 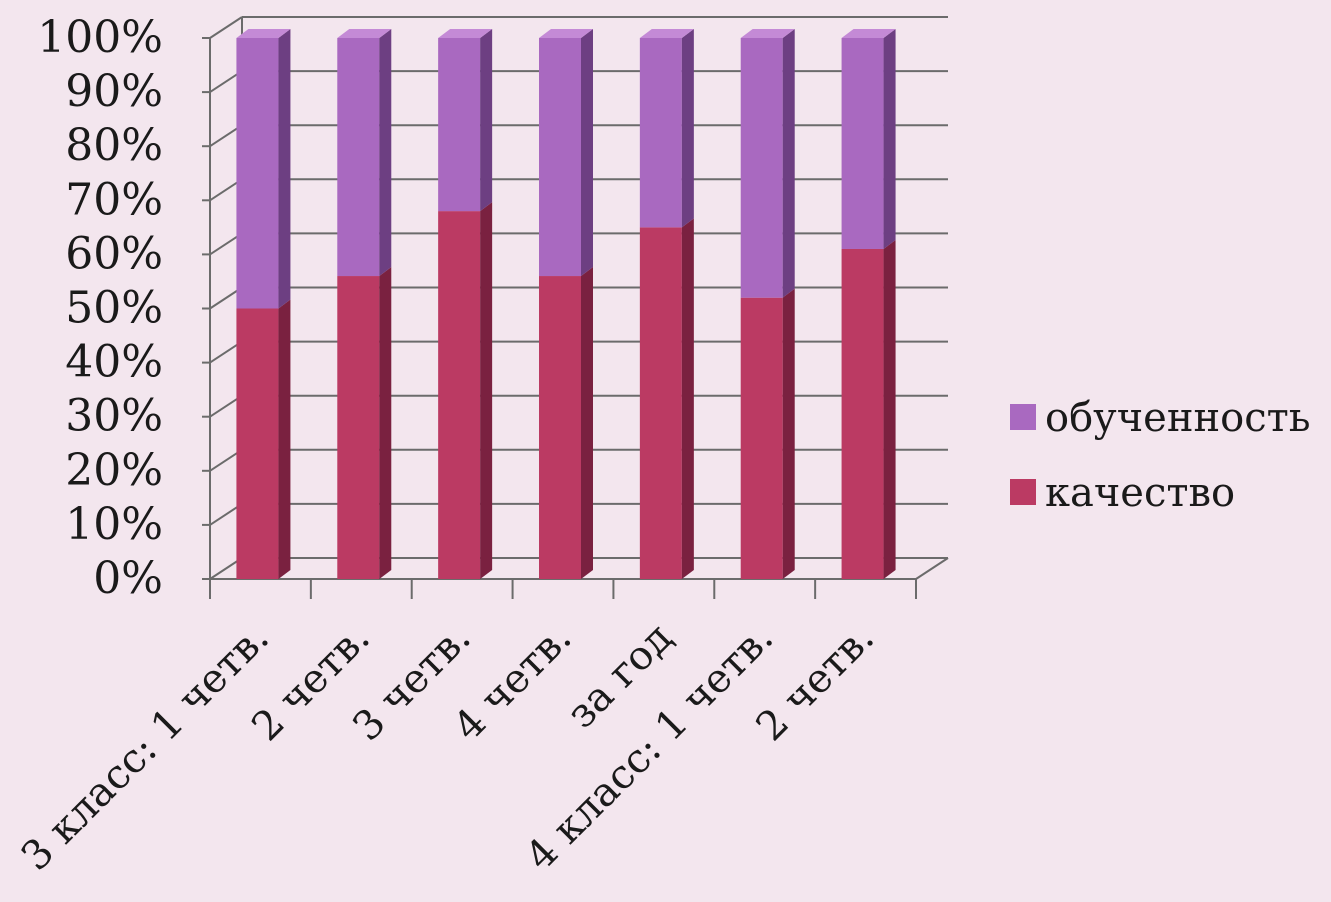 I want to click on legend-label-obuchennost: обученность, so click(x=1178, y=418).